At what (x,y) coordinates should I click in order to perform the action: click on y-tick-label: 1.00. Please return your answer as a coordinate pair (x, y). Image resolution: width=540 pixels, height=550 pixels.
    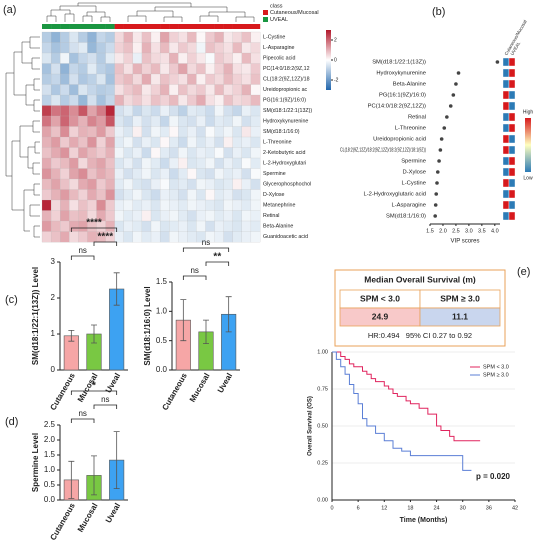
    Looking at the image, I should click on (322, 352).